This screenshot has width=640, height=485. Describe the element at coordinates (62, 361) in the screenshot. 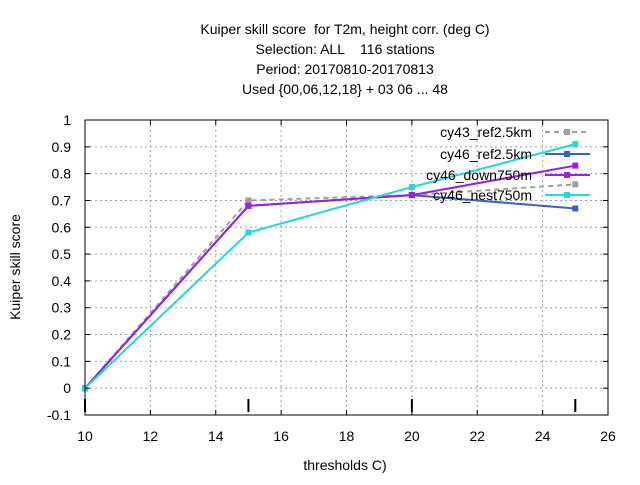

I see `y-tick-label: 0.1` at that location.